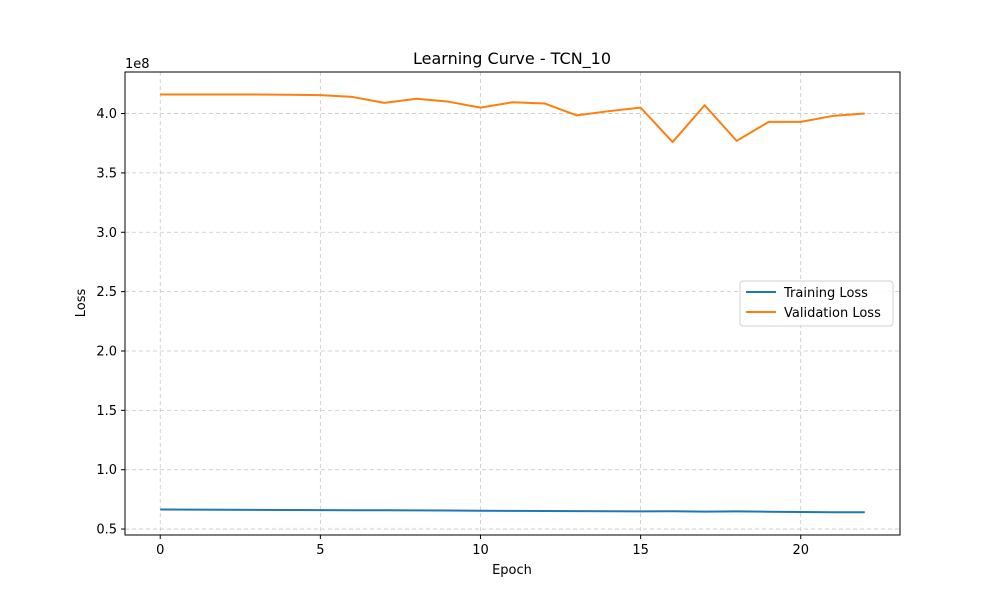 The width and height of the screenshot is (1000, 600). Describe the element at coordinates (320, 550) in the screenshot. I see `x-tick-label: 5` at that location.